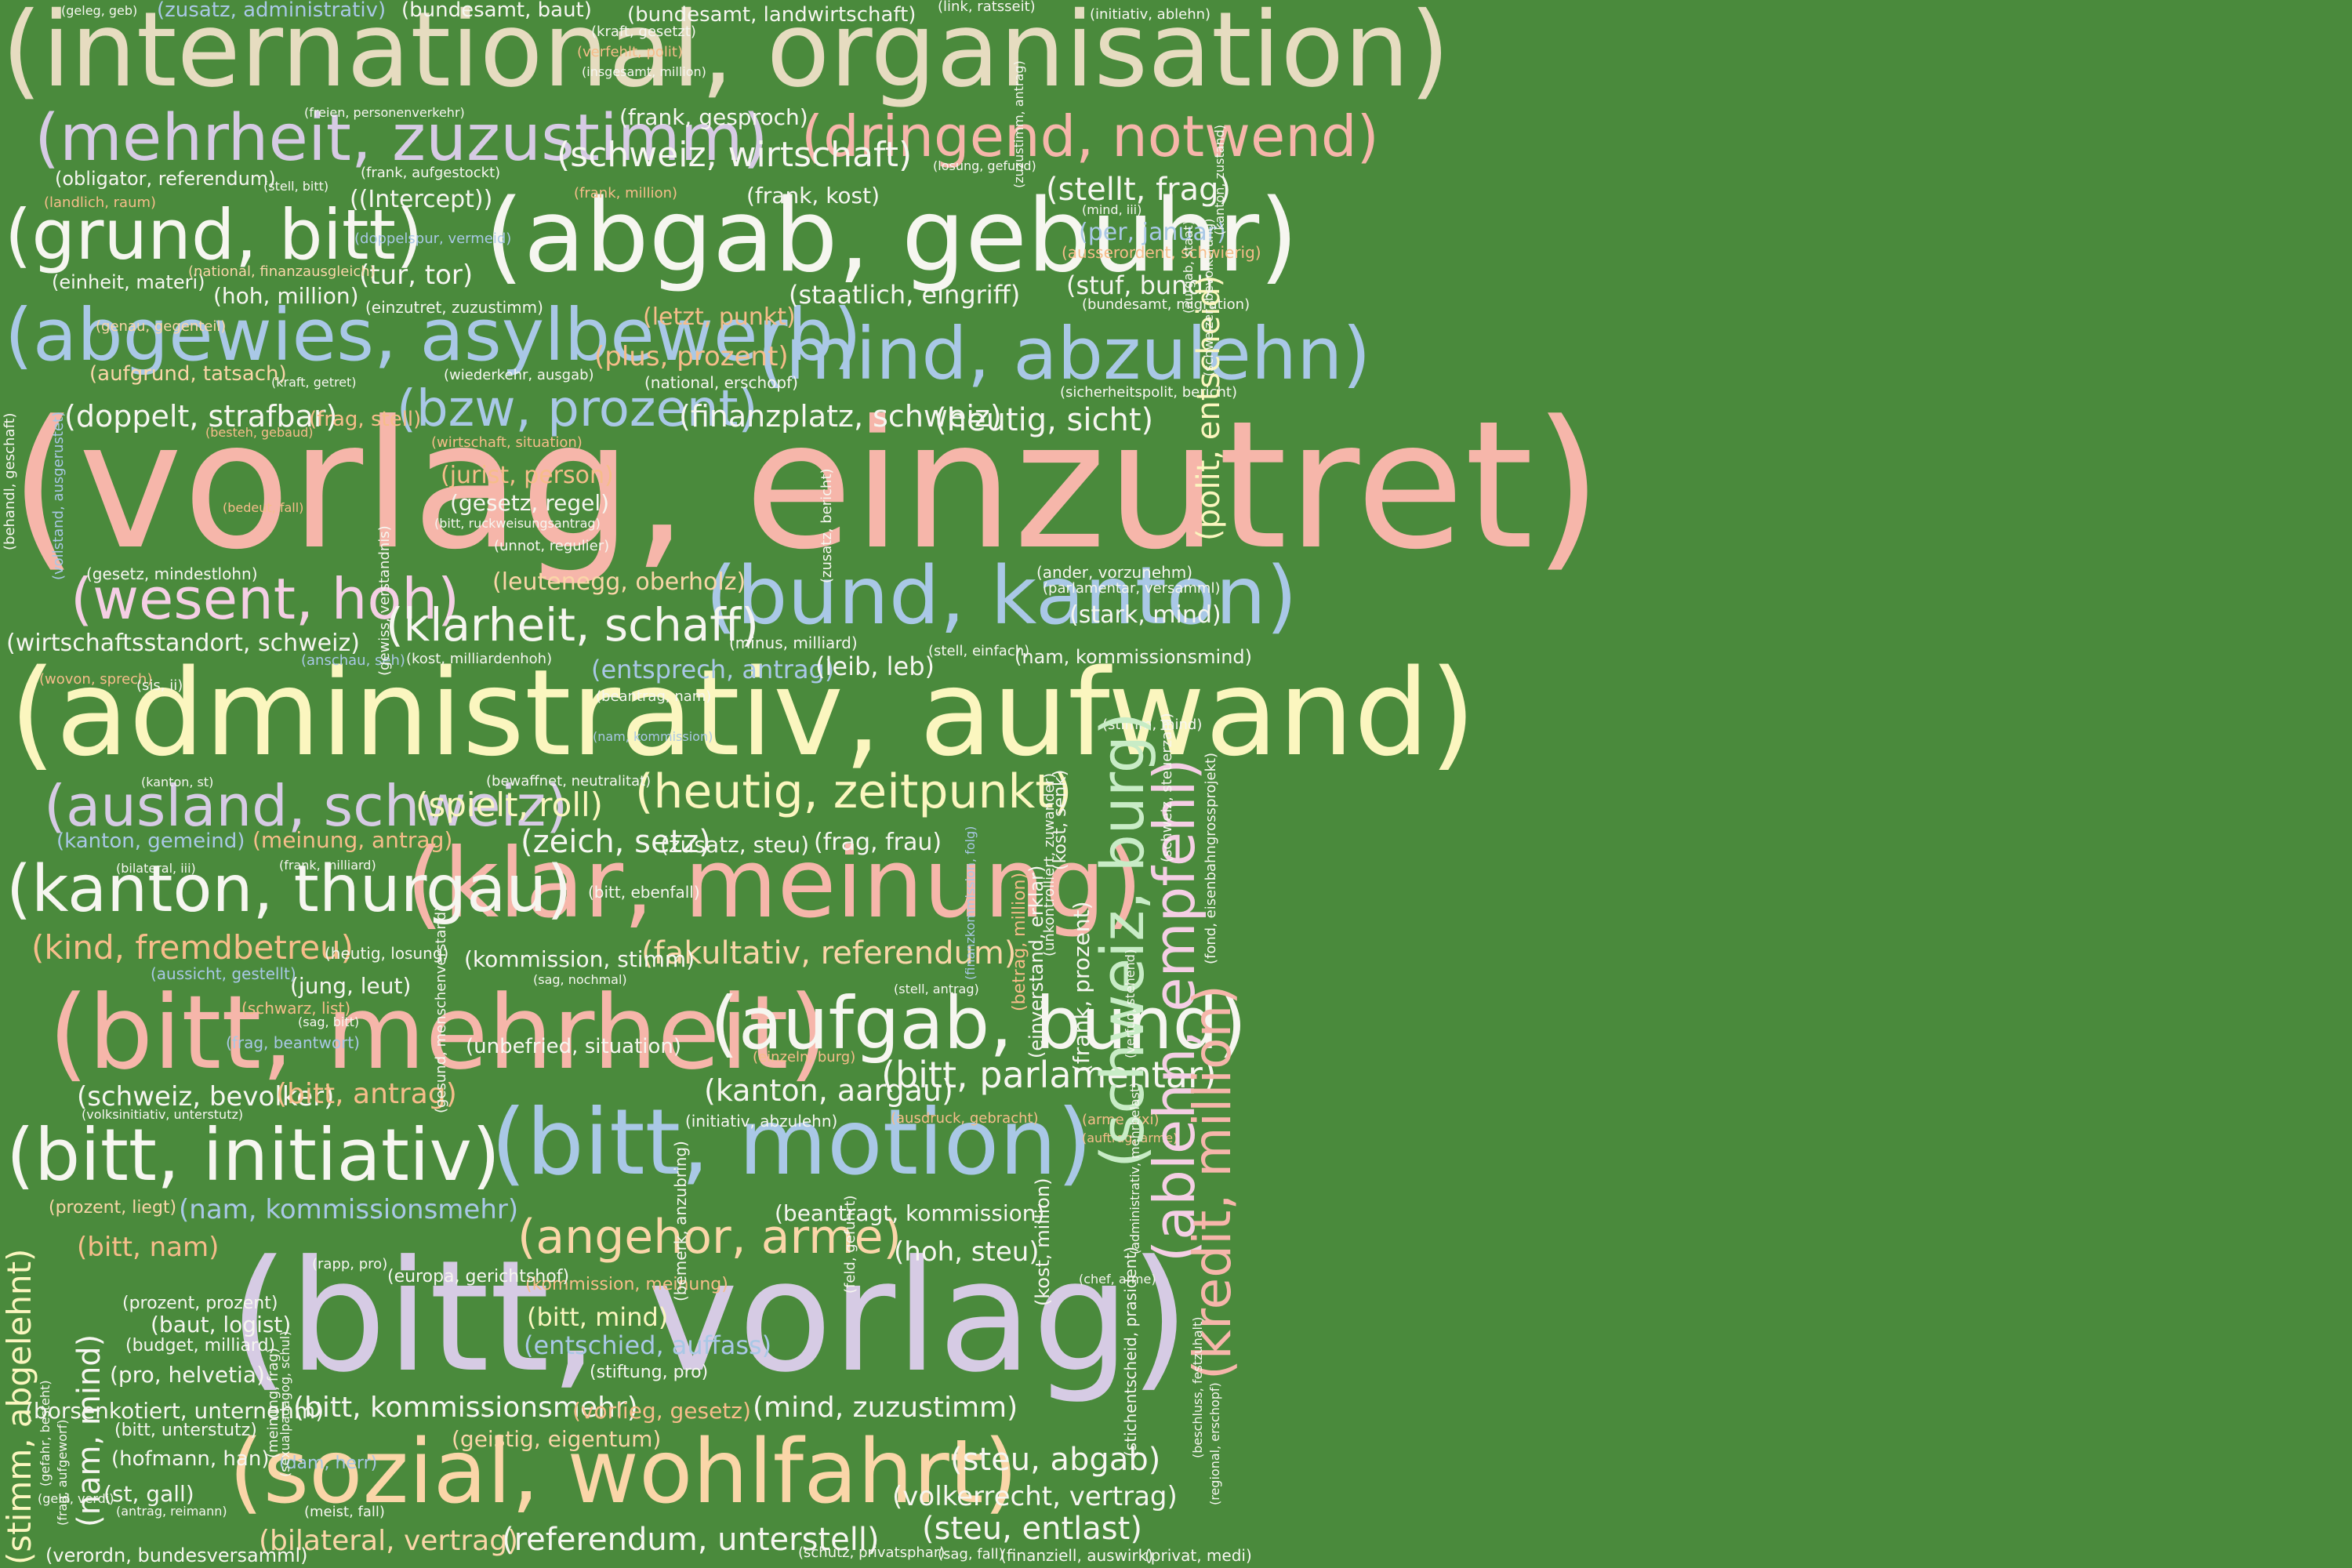 Image resolution: width=2352 pixels, height=1568 pixels. I want to click on term: (bundesamt, baut), so click(496, 11).